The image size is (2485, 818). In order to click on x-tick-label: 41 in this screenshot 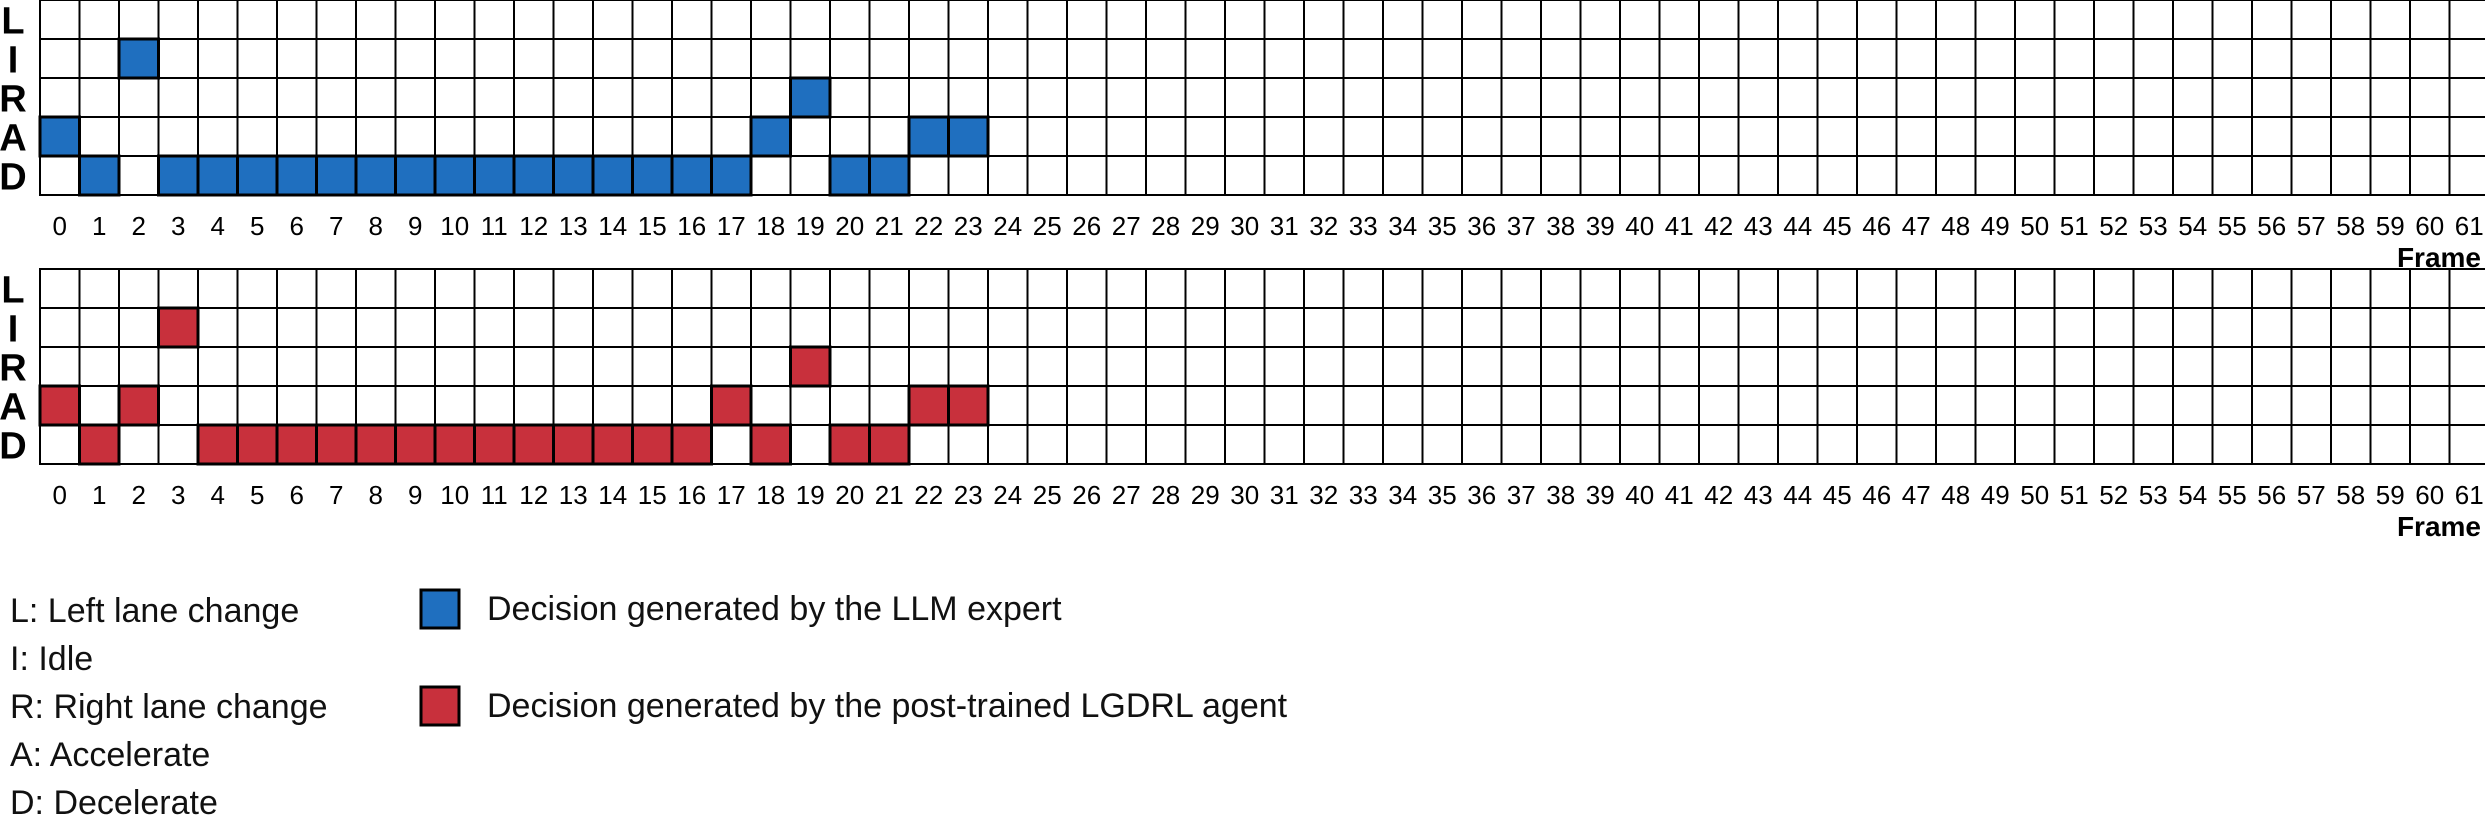, I will do `click(1679, 495)`.